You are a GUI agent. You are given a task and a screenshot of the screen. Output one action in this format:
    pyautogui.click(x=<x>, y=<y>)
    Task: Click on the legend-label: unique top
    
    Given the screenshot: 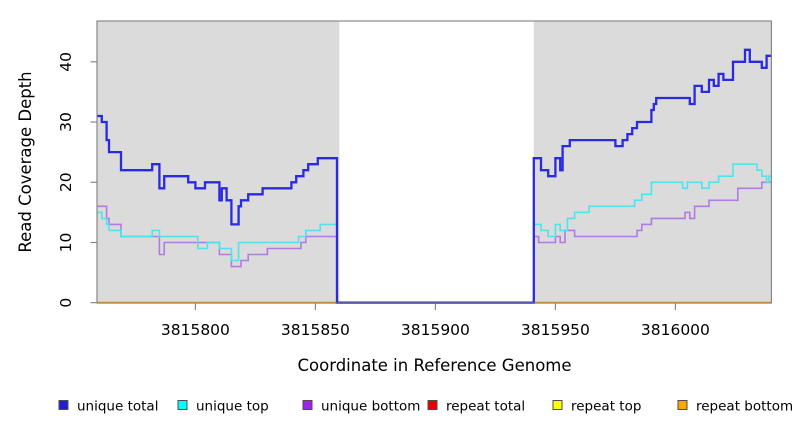 What is the action you would take?
    pyautogui.click(x=232, y=407)
    